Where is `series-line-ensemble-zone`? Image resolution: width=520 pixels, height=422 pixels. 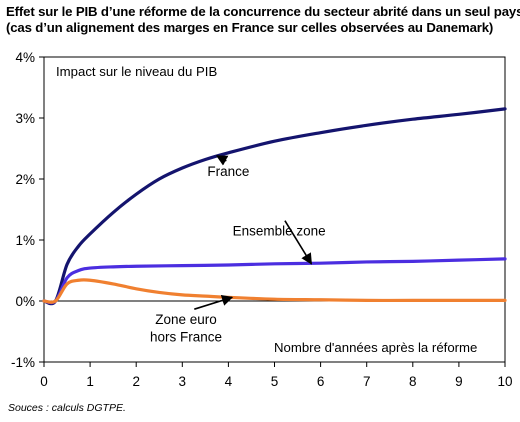
series-line-ensemble-zone is located at coordinates (274, 281).